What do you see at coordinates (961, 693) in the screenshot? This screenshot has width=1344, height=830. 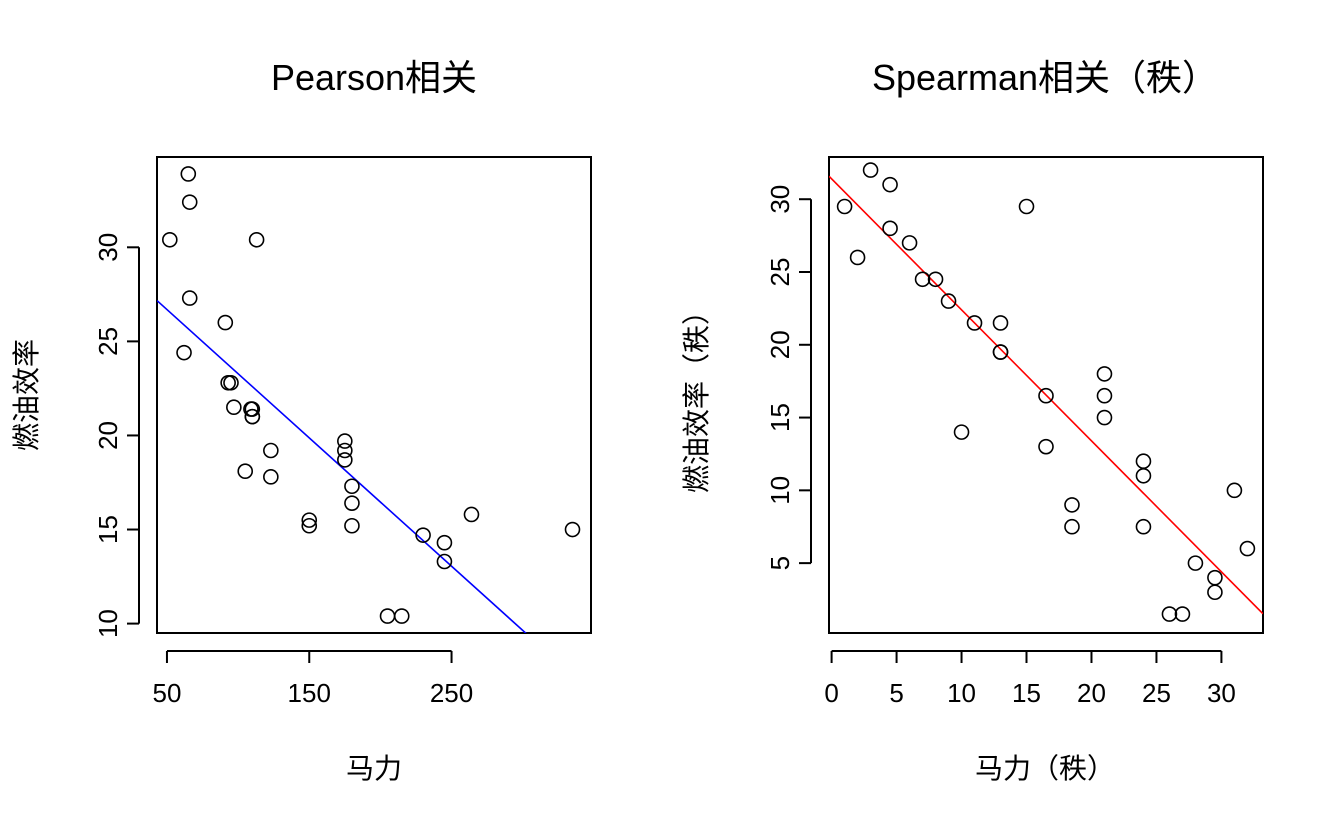 I see `spearman-x-tick-label: 10` at bounding box center [961, 693].